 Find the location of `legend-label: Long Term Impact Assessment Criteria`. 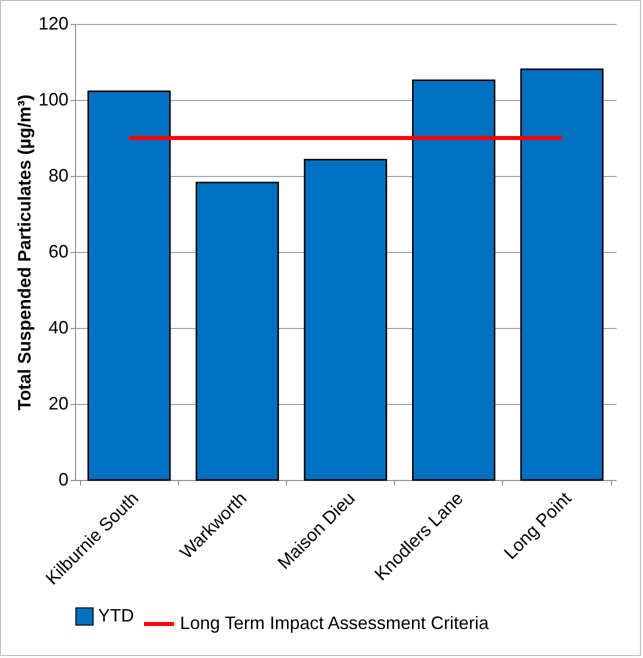

legend-label: Long Term Impact Assessment Criteria is located at coordinates (335, 623).